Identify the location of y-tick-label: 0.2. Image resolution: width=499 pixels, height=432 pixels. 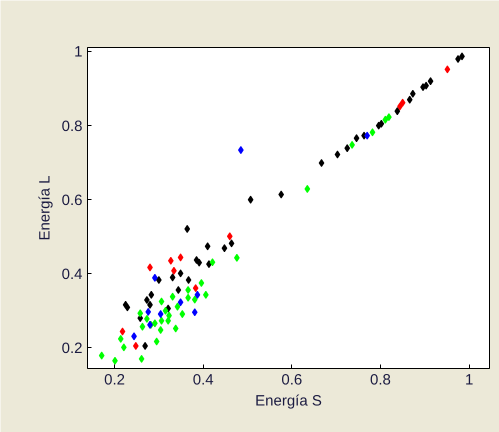
(72, 348).